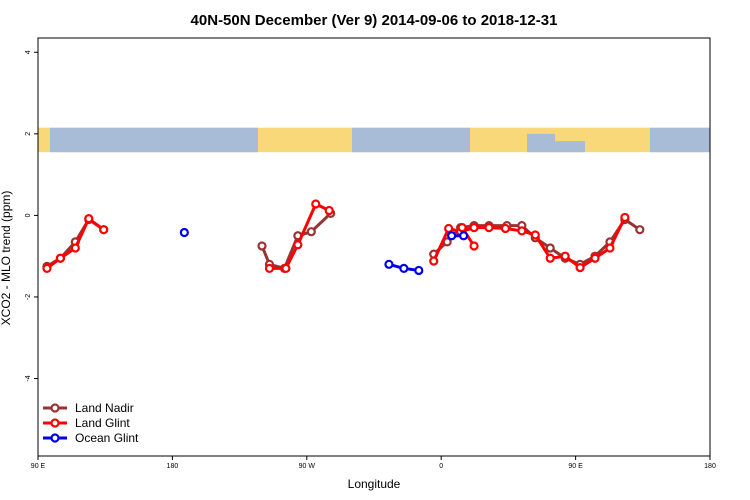  What do you see at coordinates (28, 297) in the screenshot?
I see `y-tick-label: -2` at bounding box center [28, 297].